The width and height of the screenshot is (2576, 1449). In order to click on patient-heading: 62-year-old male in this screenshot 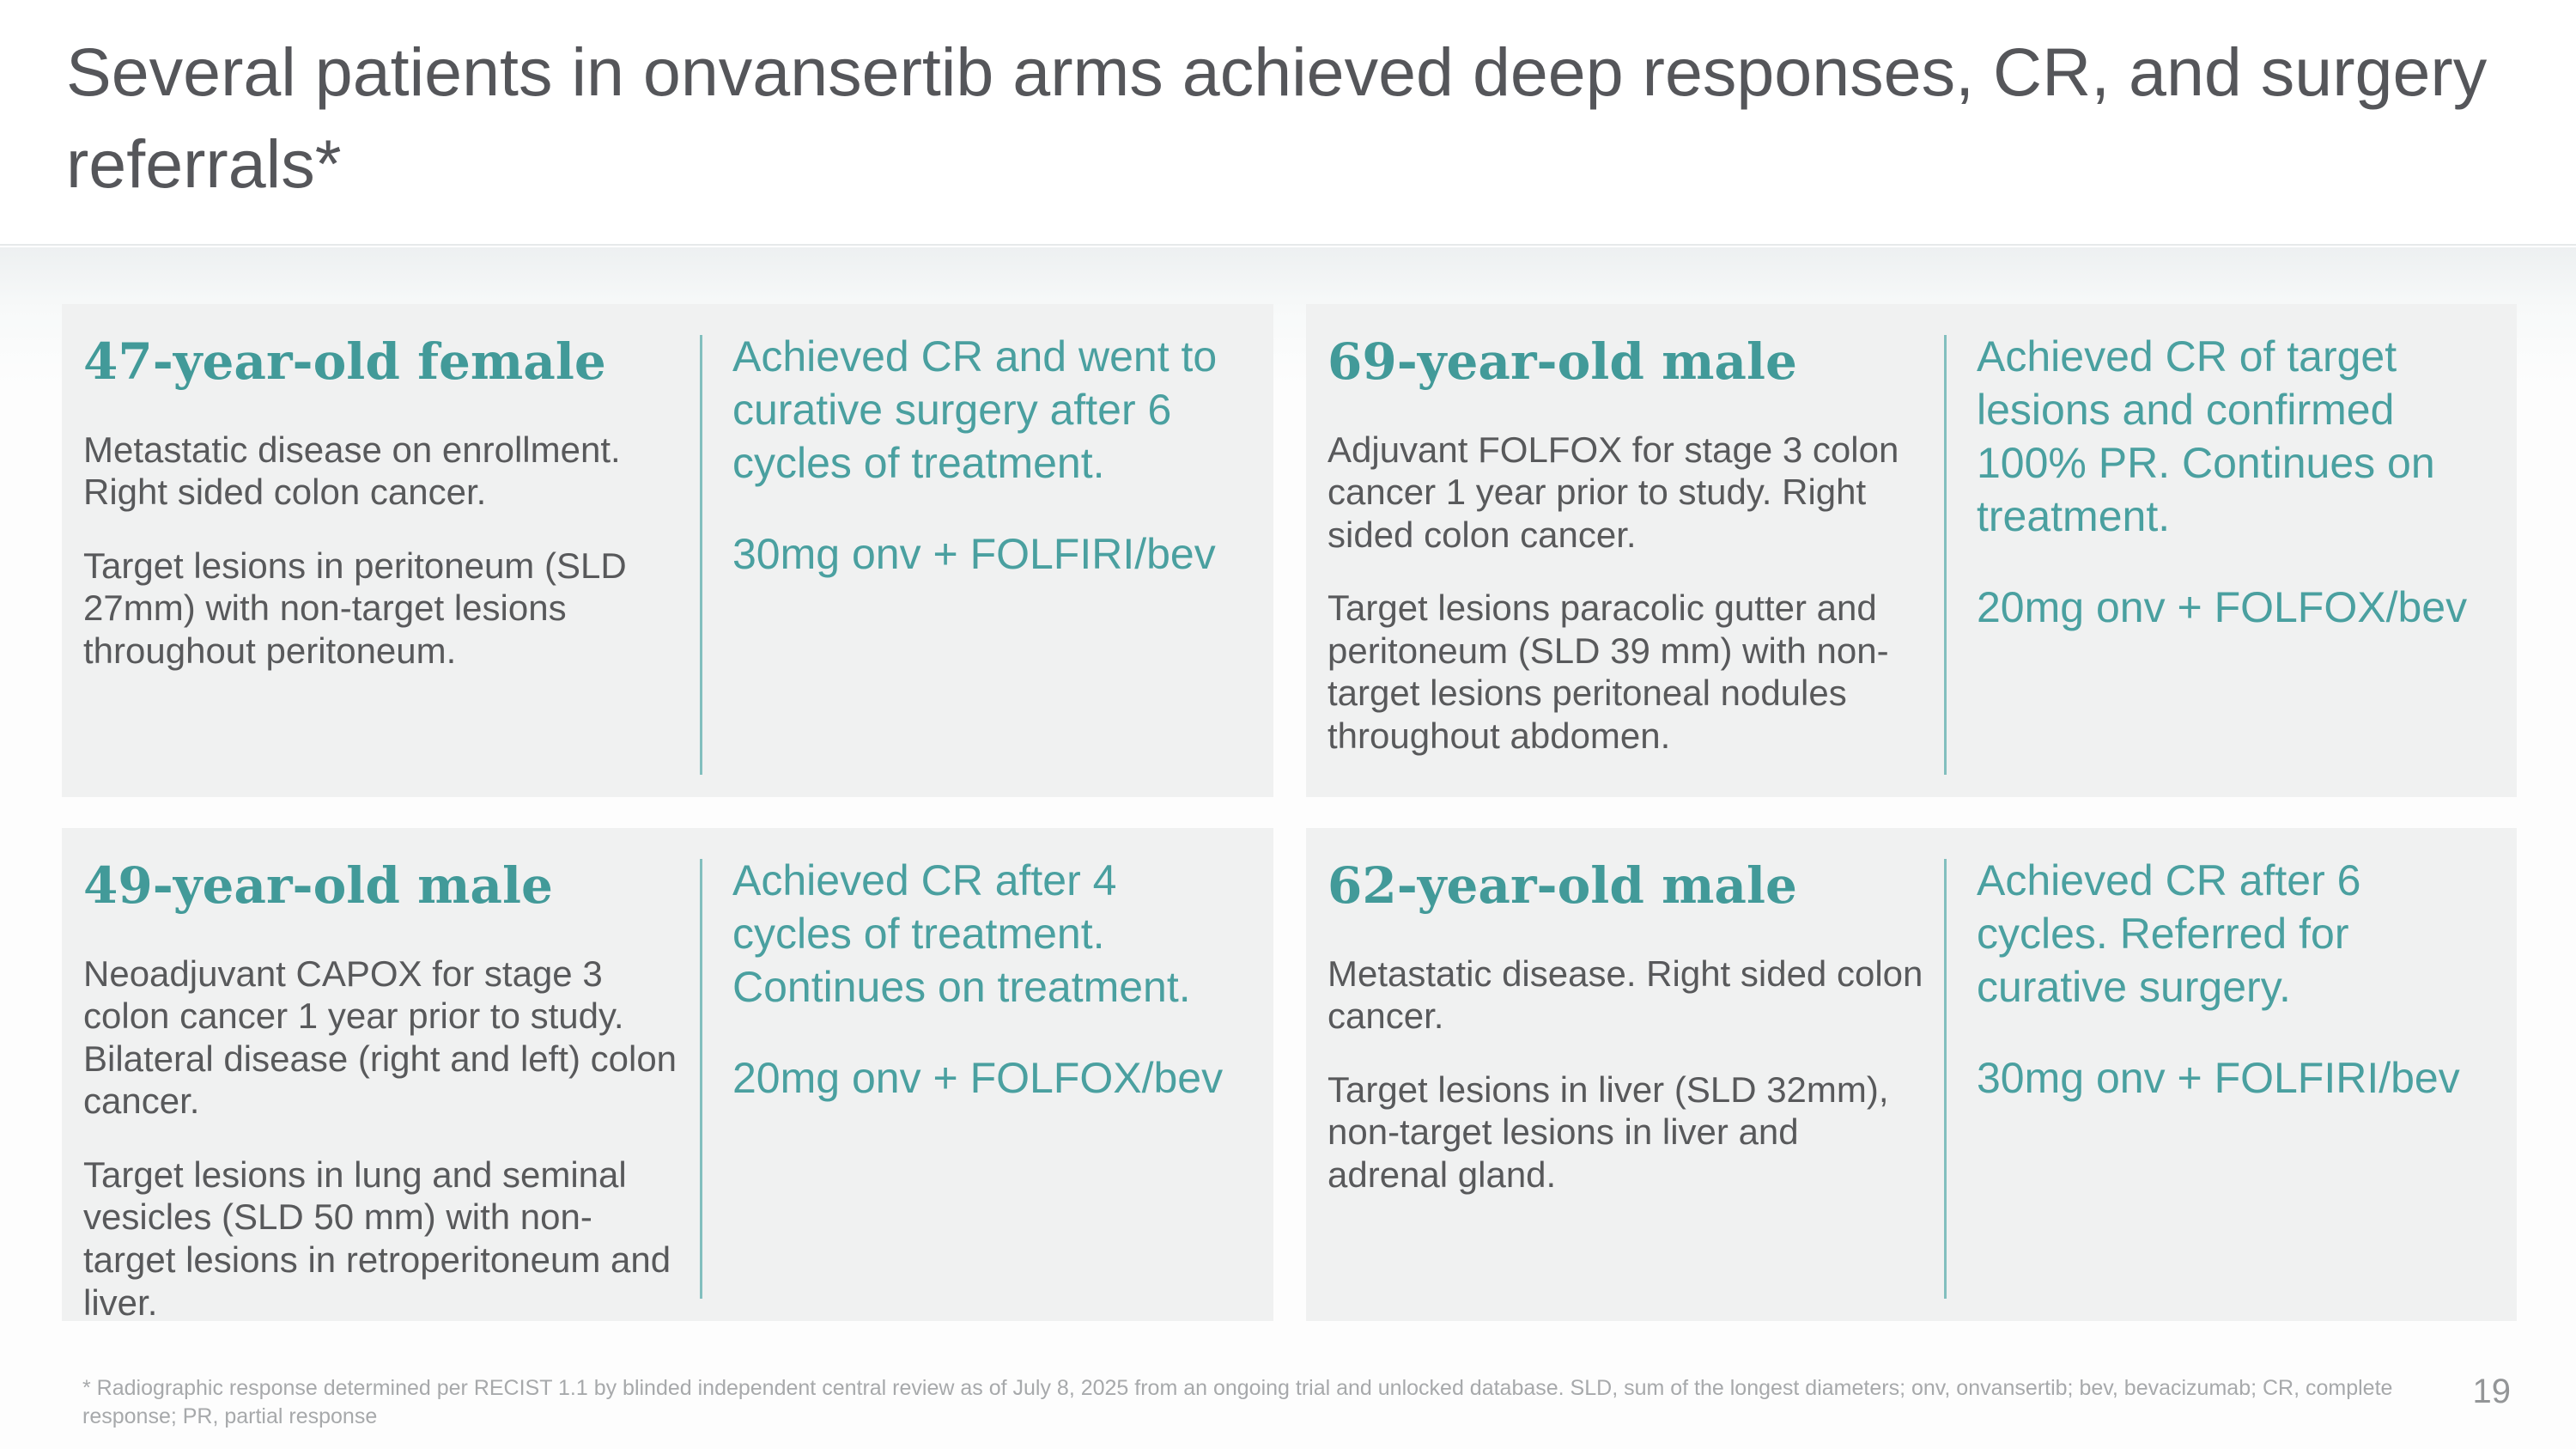, I will do `click(1562, 885)`.